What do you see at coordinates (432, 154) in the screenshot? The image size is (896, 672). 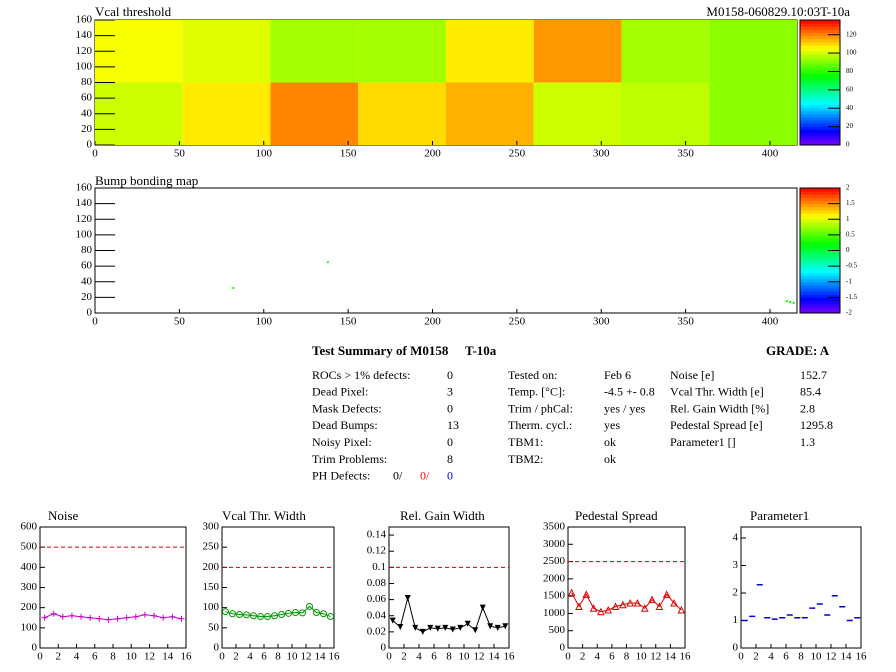 I see `x-tick-label: 200` at bounding box center [432, 154].